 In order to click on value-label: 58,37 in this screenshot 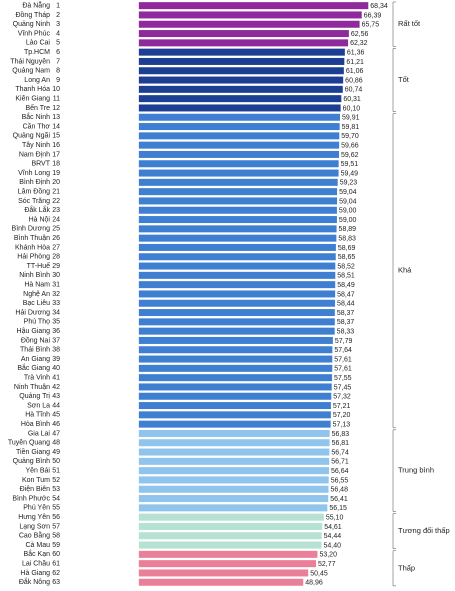, I will do `click(346, 322)`.